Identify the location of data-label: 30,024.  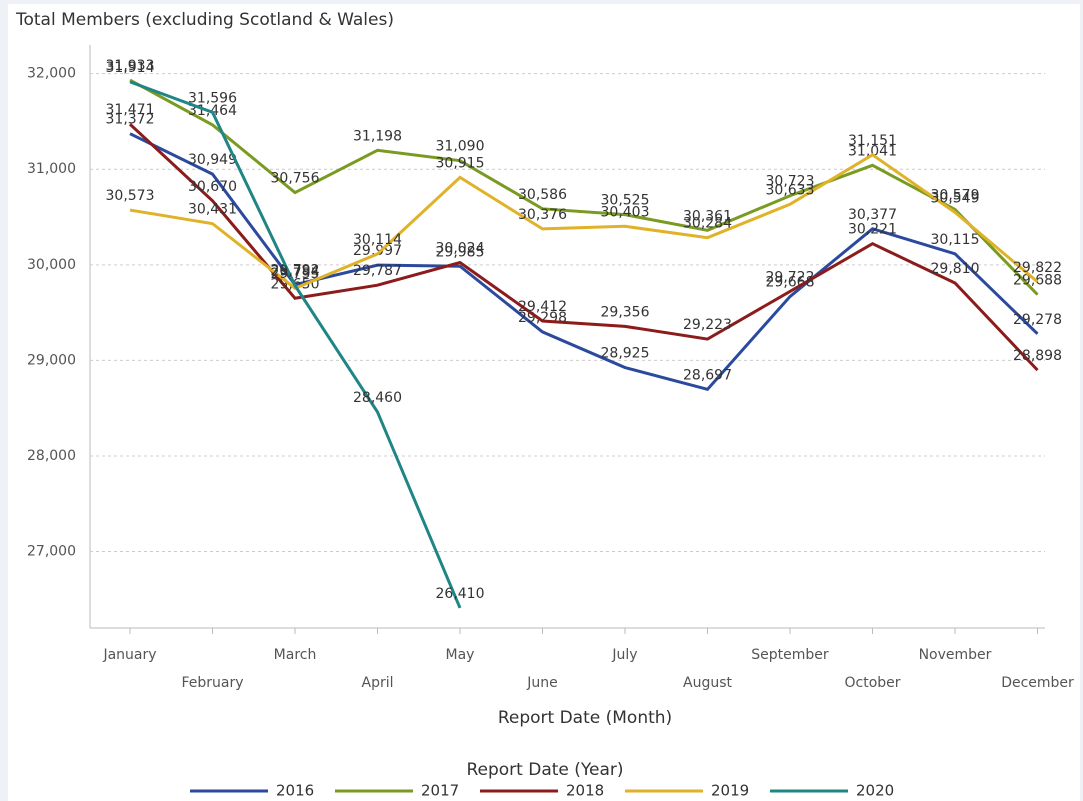
(460, 249).